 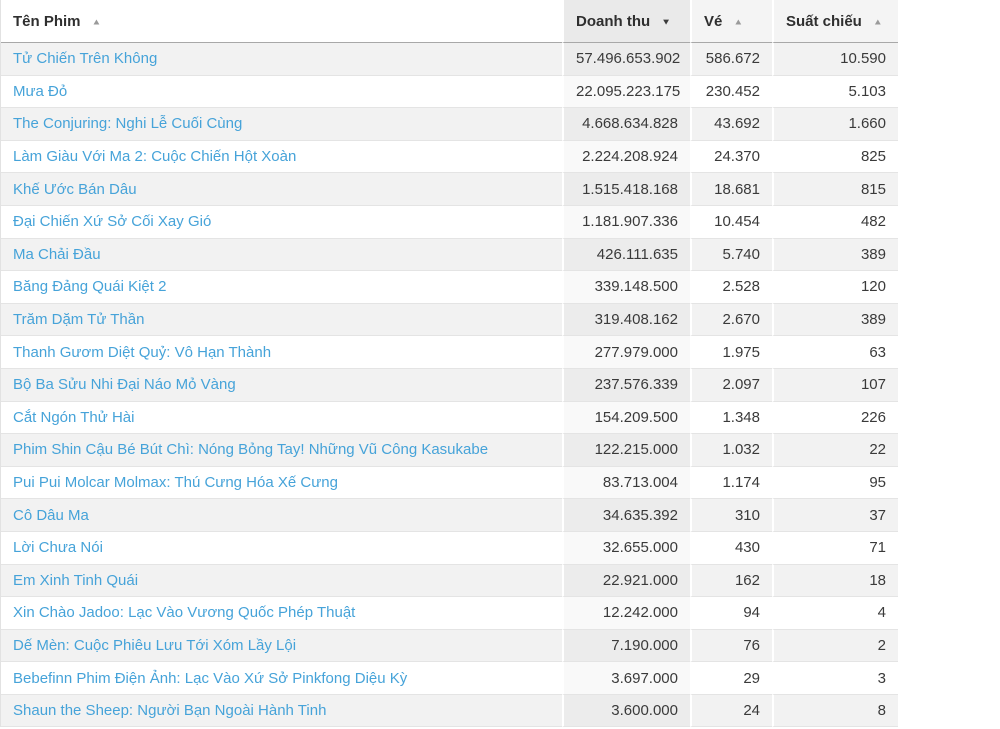 I want to click on movie-link: Băng Đảng Quái Kiệt 2, so click(x=90, y=287).